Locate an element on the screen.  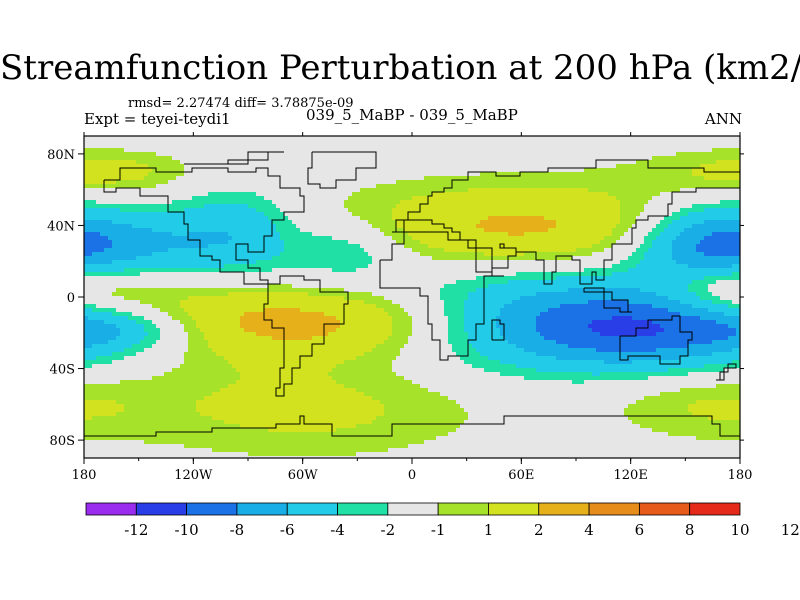
chart-subtitle: rmsd= 2.27474 diff= 3.78875e-09 is located at coordinates (241, 103).